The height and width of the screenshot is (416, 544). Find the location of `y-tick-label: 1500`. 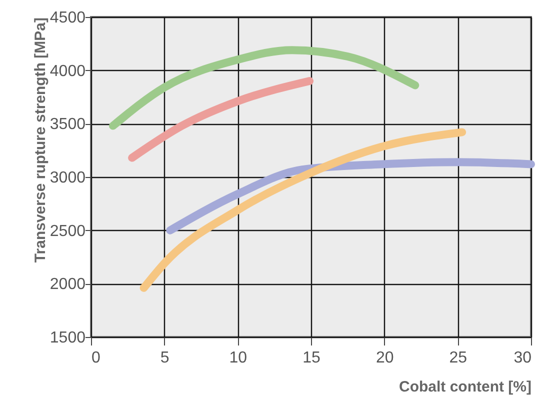

y-tick-label: 1500 is located at coordinates (68, 338).